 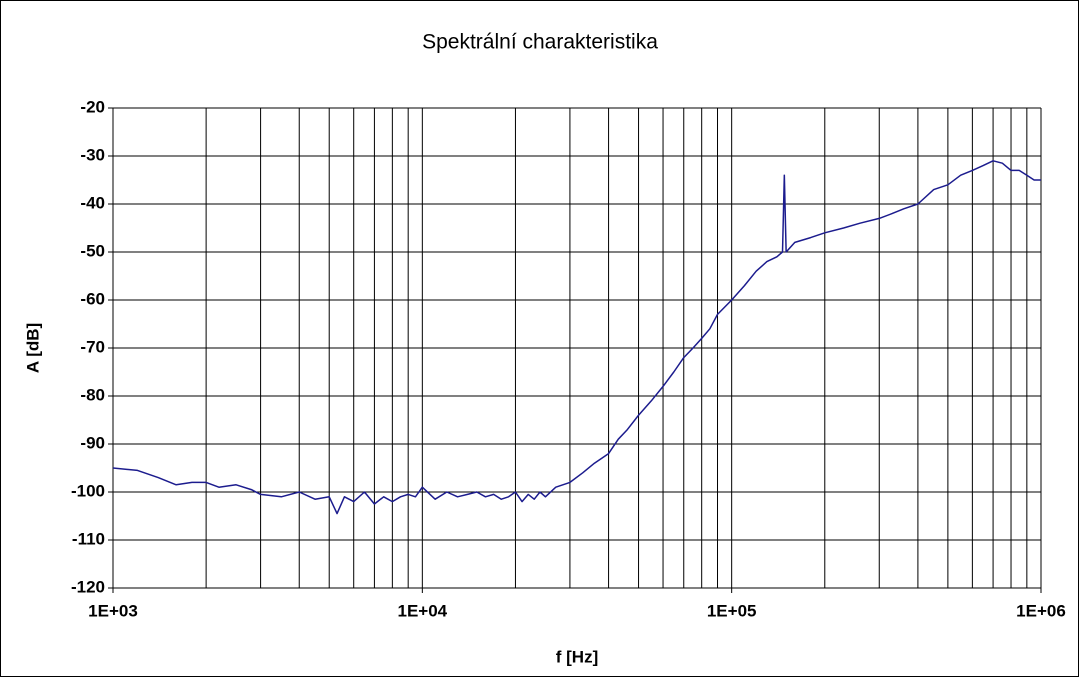 What do you see at coordinates (92, 442) in the screenshot?
I see `y-tick-label: -90` at bounding box center [92, 442].